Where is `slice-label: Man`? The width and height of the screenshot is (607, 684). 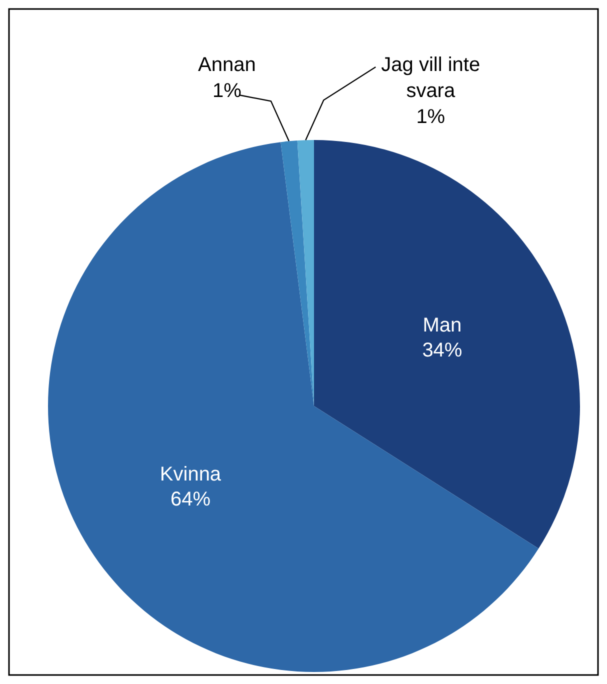
slice-label: Man is located at coordinates (442, 325).